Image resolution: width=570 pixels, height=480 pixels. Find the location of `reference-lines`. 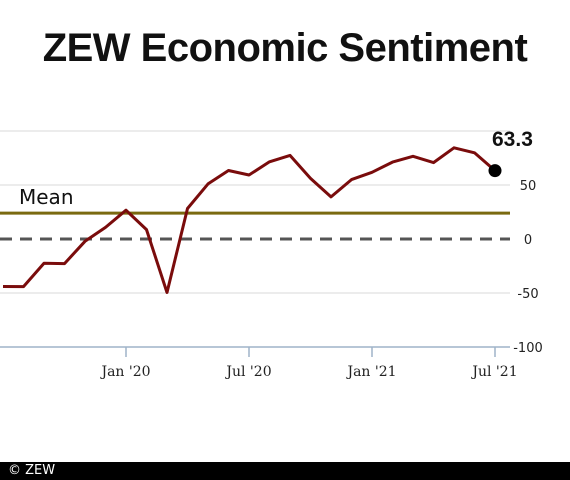

reference-lines is located at coordinates (255, 226).